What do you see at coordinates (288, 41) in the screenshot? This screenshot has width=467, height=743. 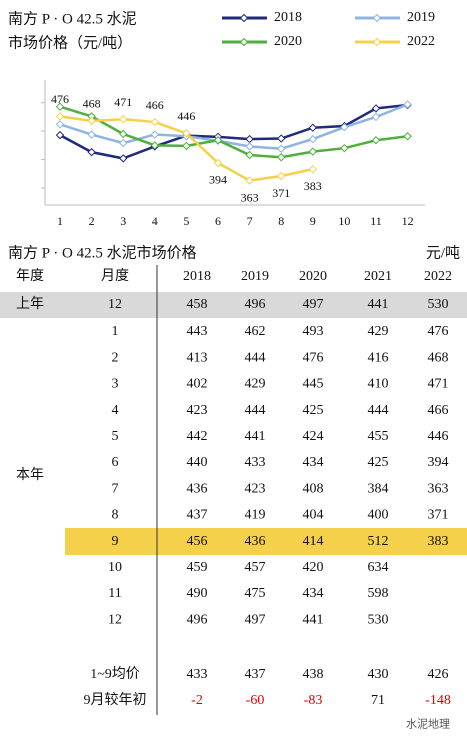 I see `legend-label: 2020` at bounding box center [288, 41].